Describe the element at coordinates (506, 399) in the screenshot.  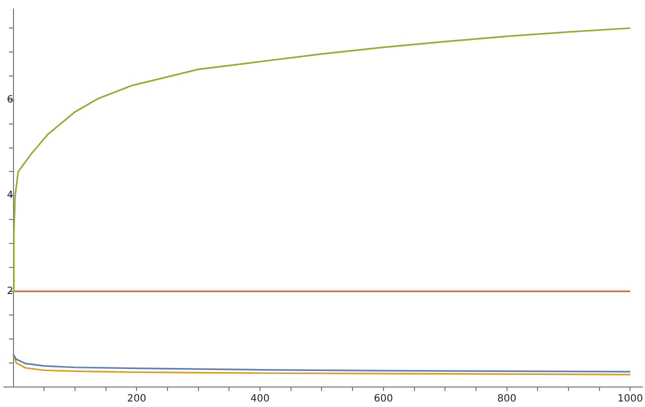
I see `x-tick-label: 800` at that location.